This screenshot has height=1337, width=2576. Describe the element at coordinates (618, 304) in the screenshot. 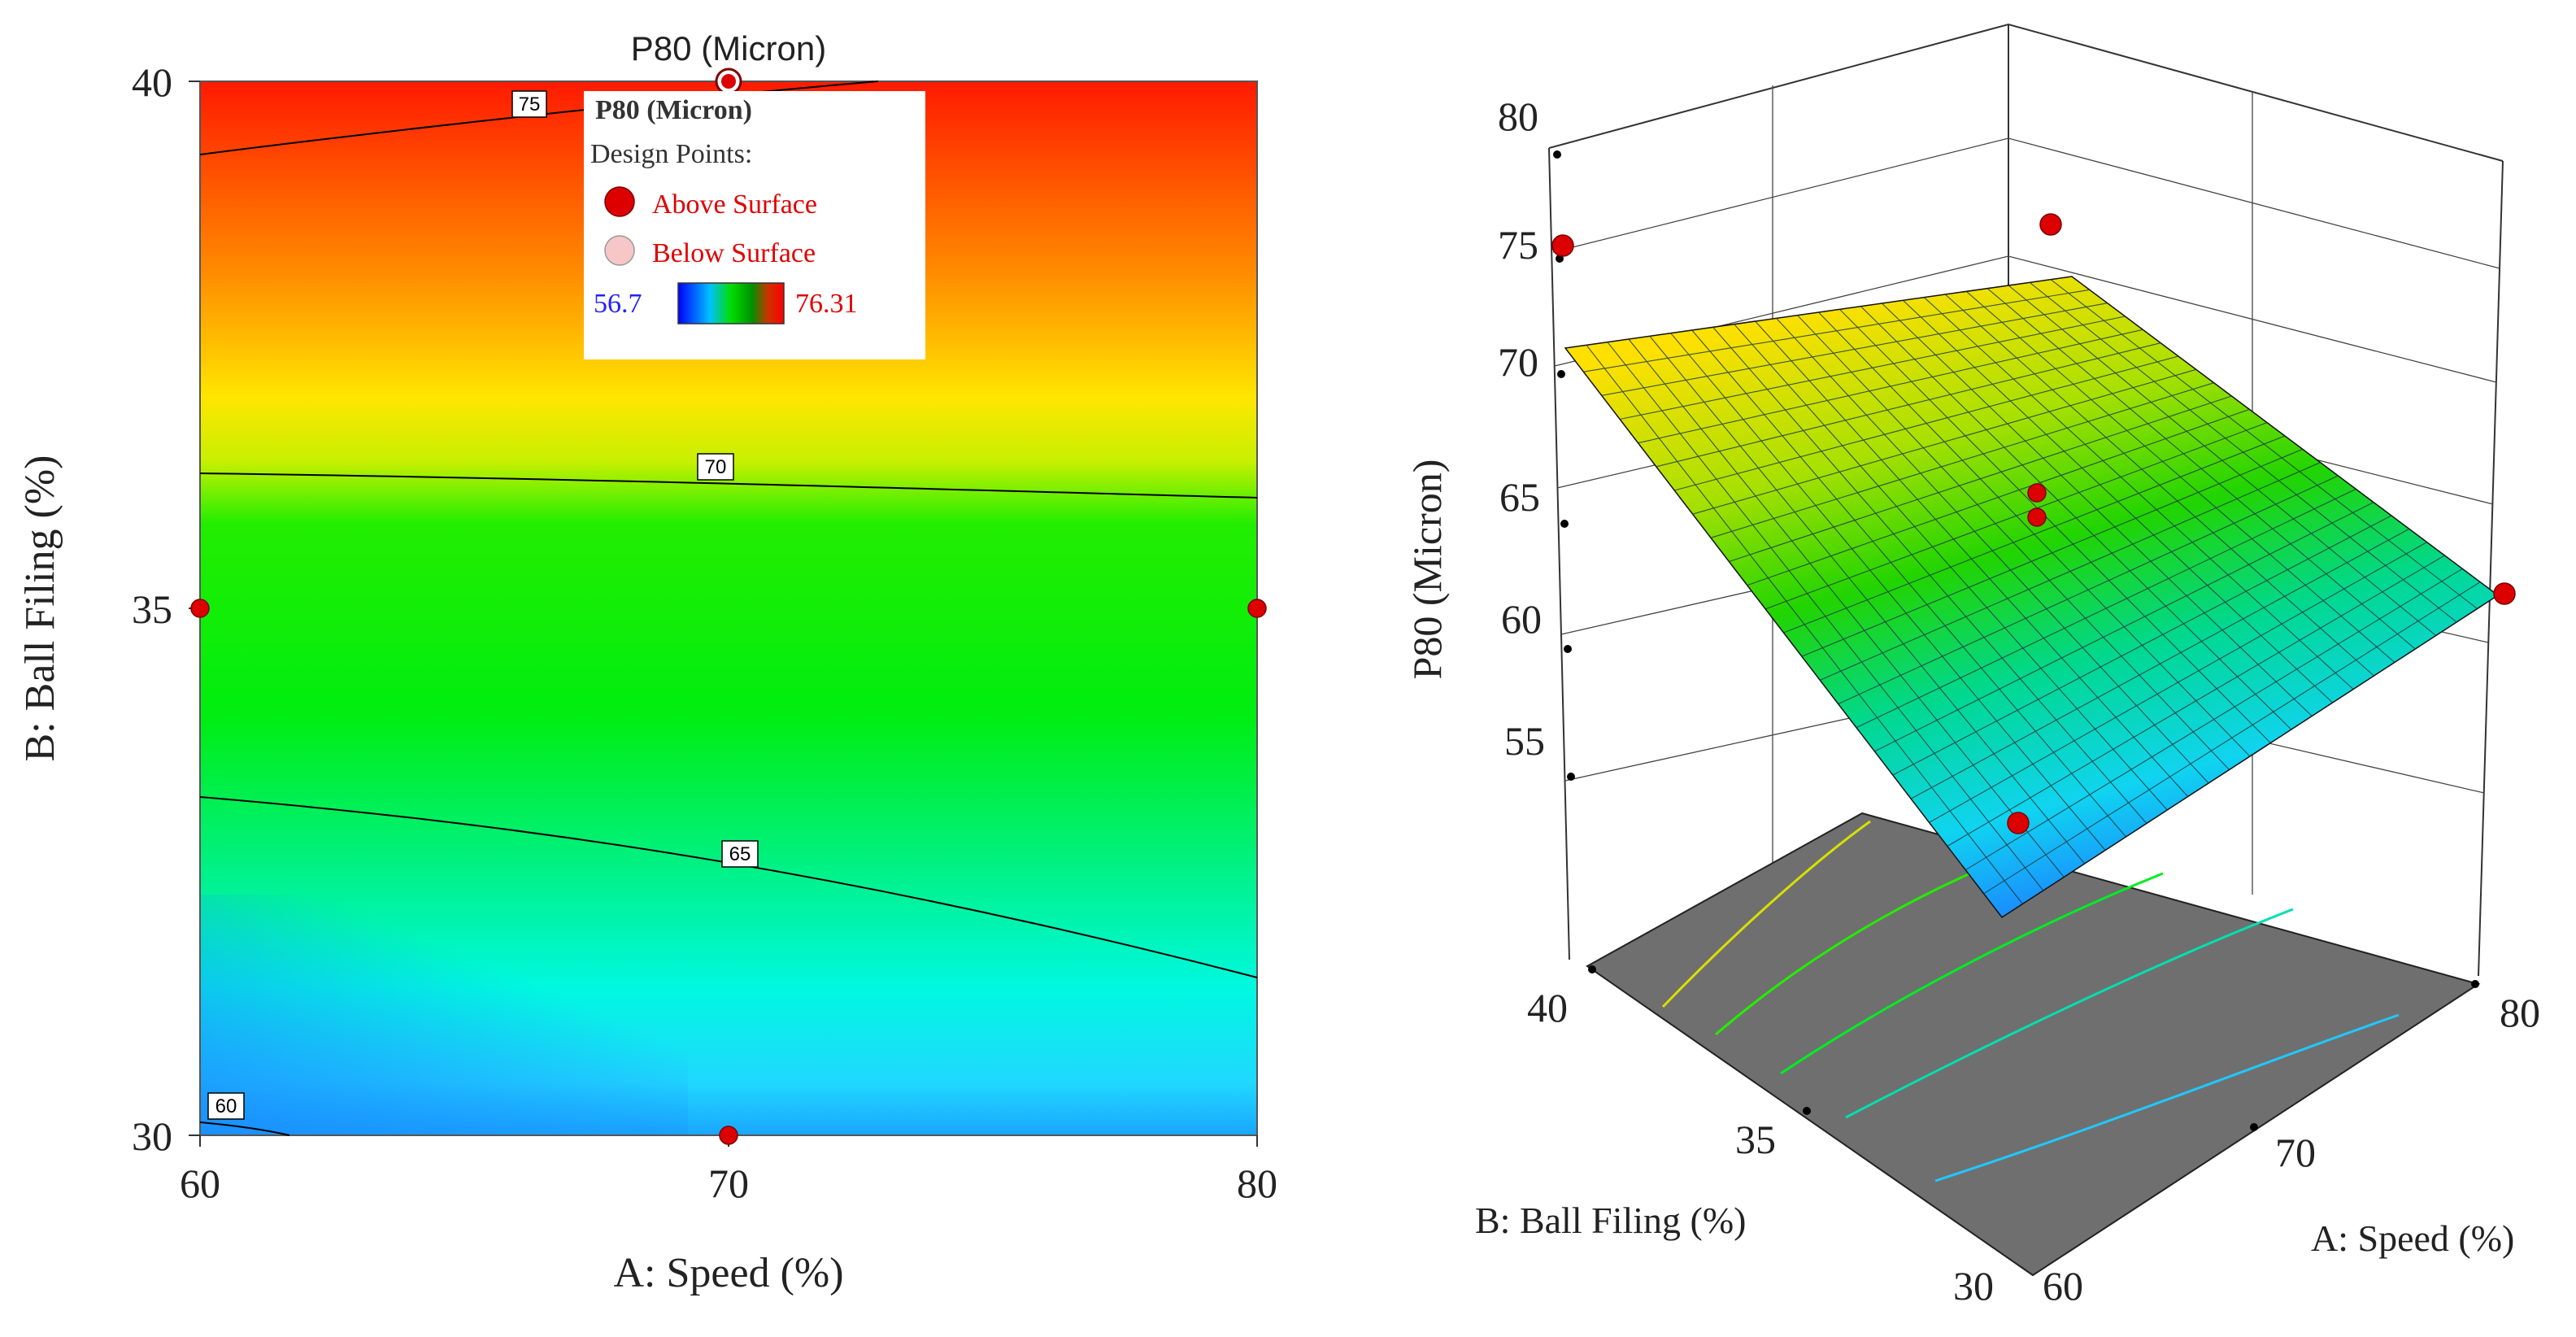

I see `legend-min-value: 56.7` at that location.